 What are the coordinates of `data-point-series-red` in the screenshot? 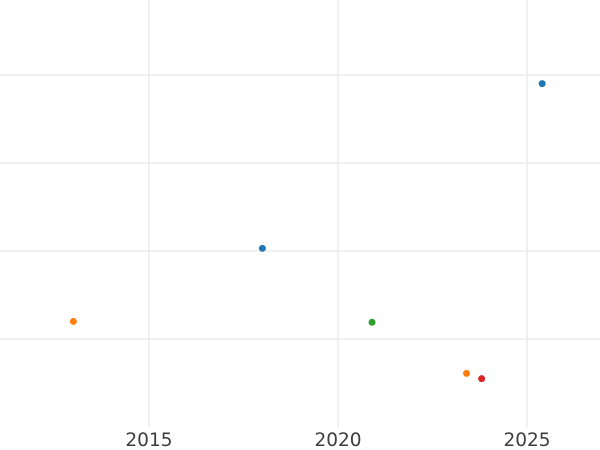 It's located at (482, 379).